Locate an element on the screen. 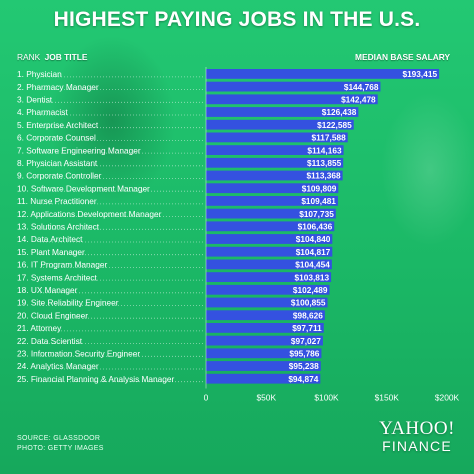 Image resolution: width=474 pixels, height=474 pixels. value-label: $102,489 is located at coordinates (310, 290).